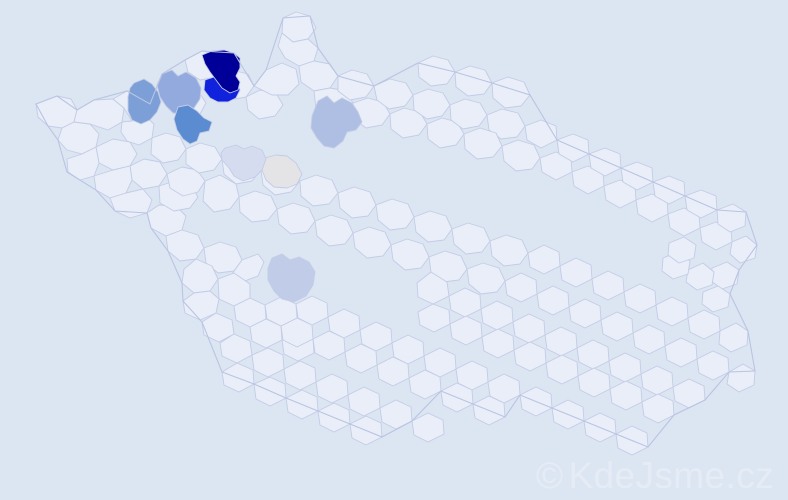 The height and width of the screenshot is (500, 788). Describe the element at coordinates (549, 475) in the screenshot. I see `copyright-icon: ©` at that location.